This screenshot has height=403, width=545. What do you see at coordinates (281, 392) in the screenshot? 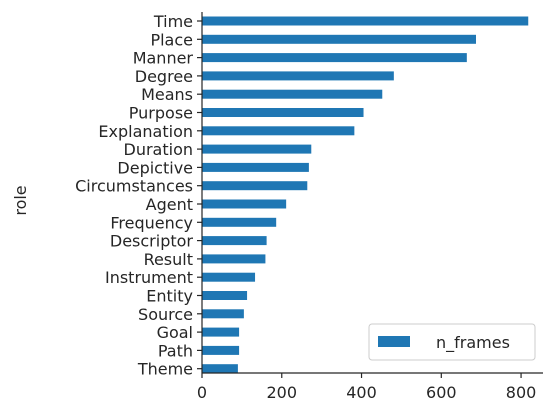
I see `x-tick-label: 200` at bounding box center [281, 392].